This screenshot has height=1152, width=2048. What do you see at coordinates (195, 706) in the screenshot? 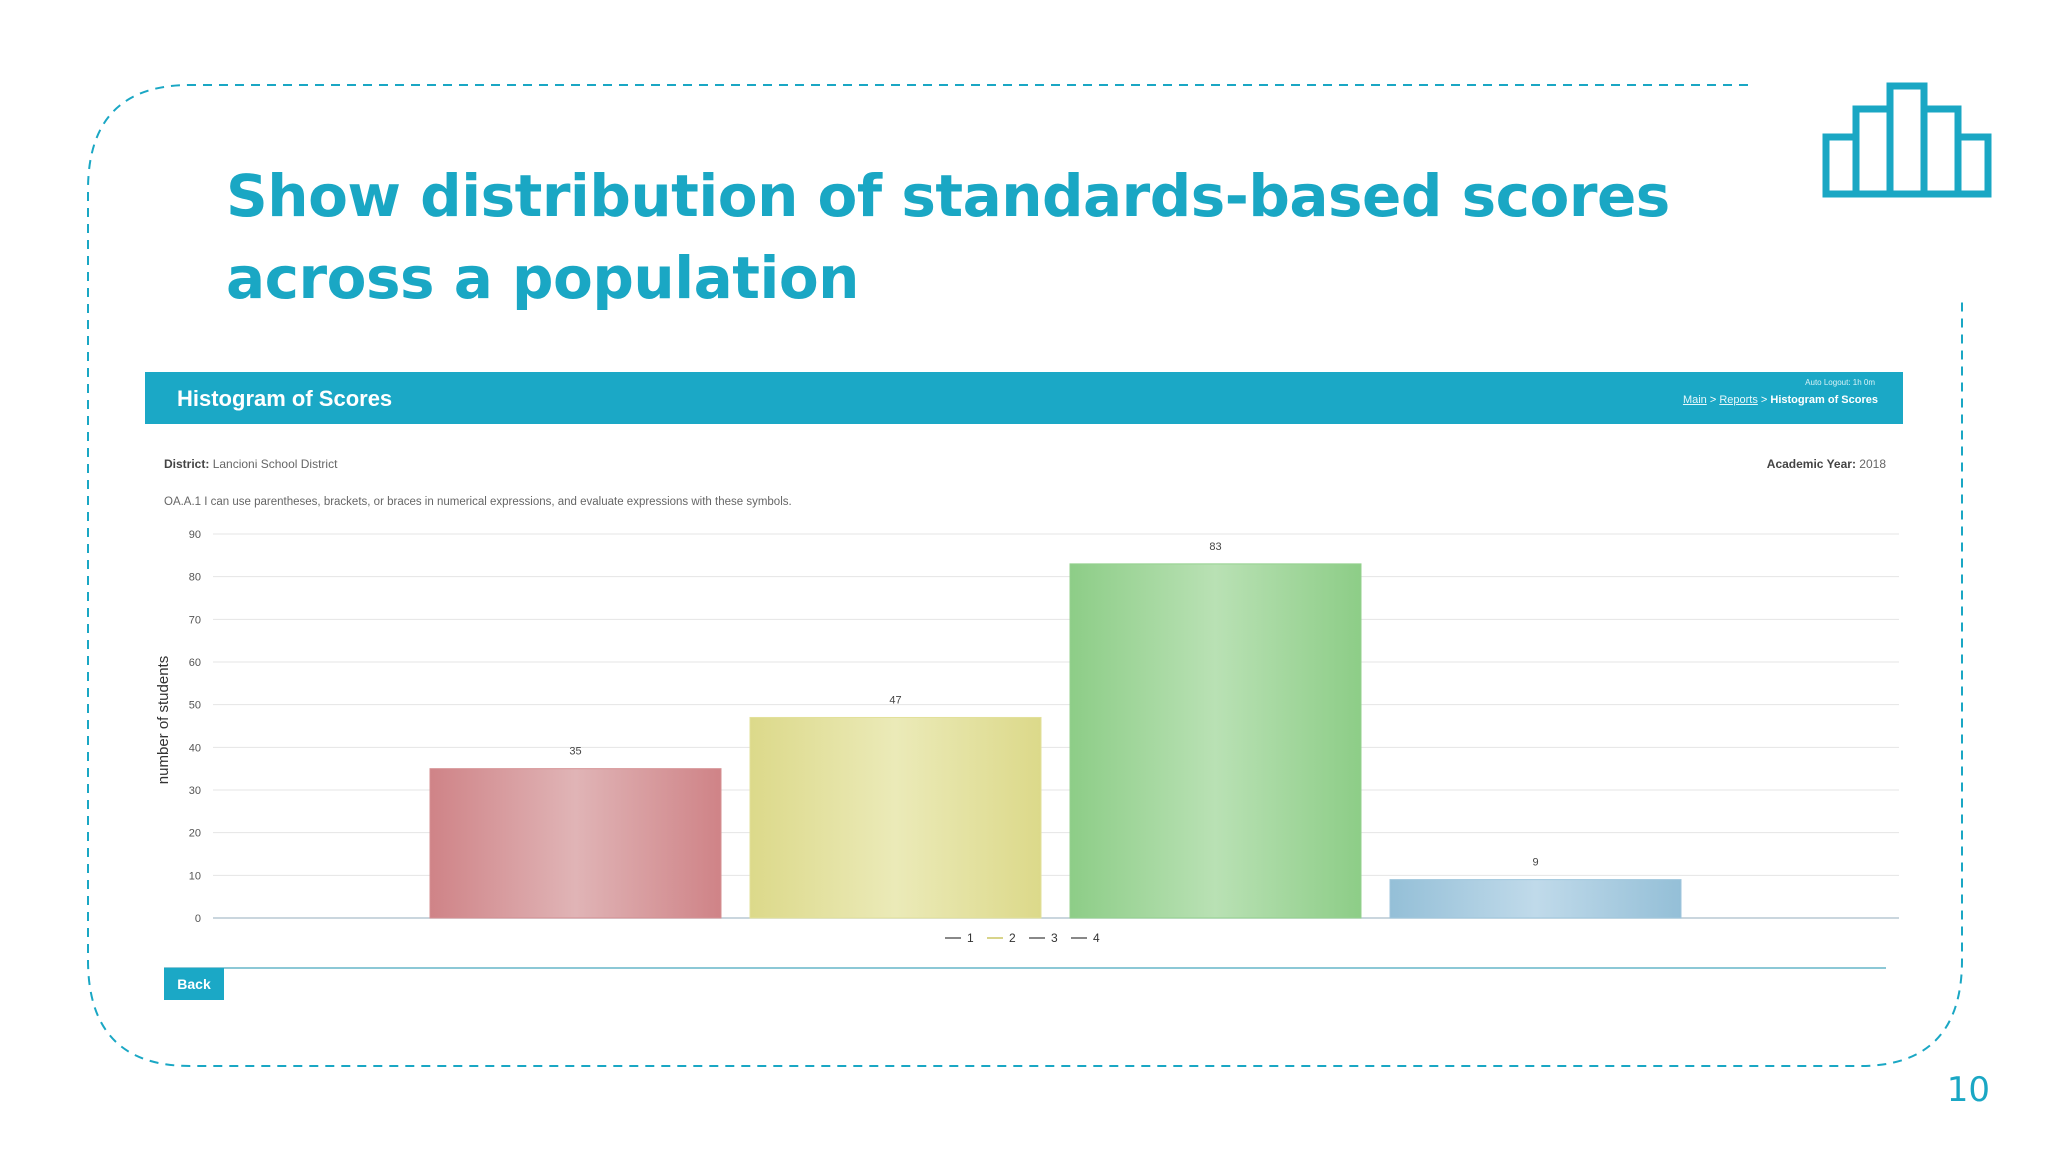
I see `y-tick-label: 50` at bounding box center [195, 706].